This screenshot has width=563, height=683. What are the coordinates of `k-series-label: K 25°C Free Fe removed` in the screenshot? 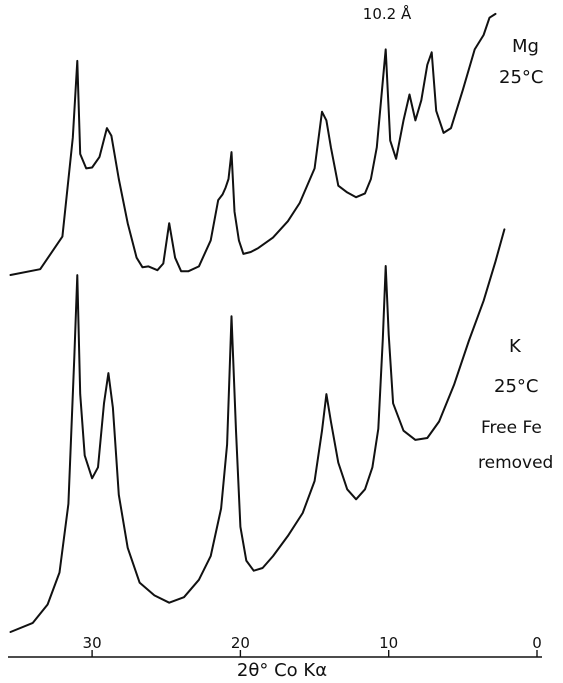 It's located at (515, 404).